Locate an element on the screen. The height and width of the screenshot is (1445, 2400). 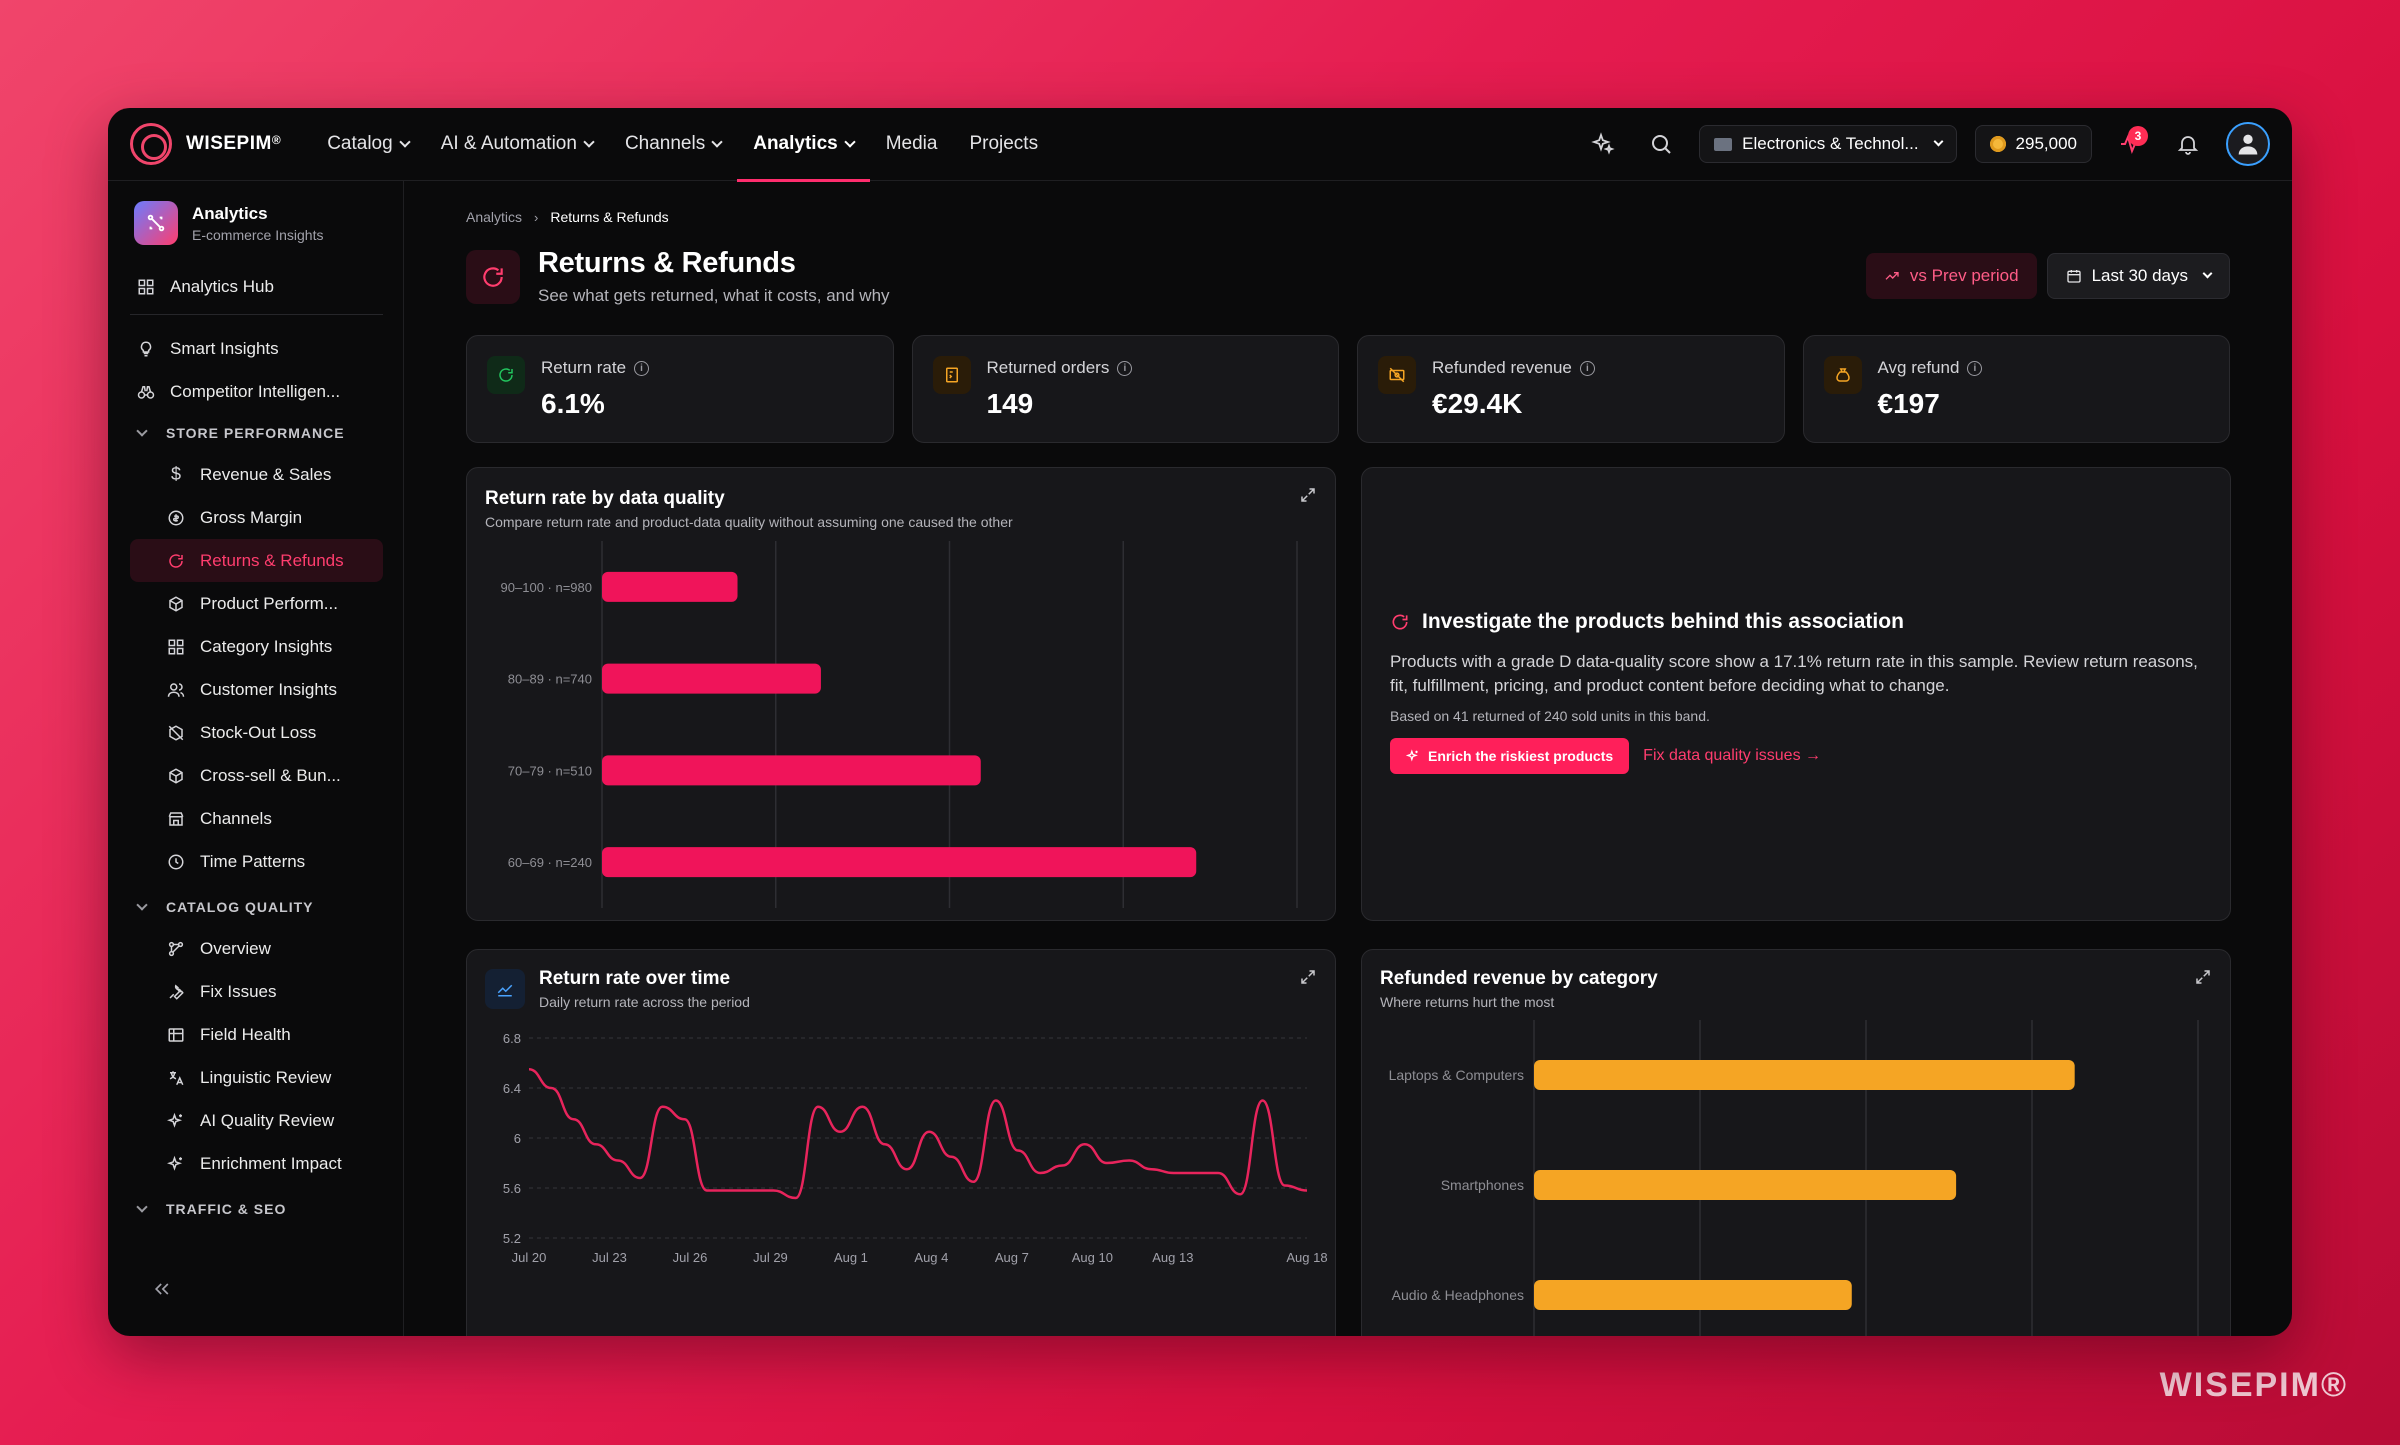
search-icon is located at coordinates (1661, 144).